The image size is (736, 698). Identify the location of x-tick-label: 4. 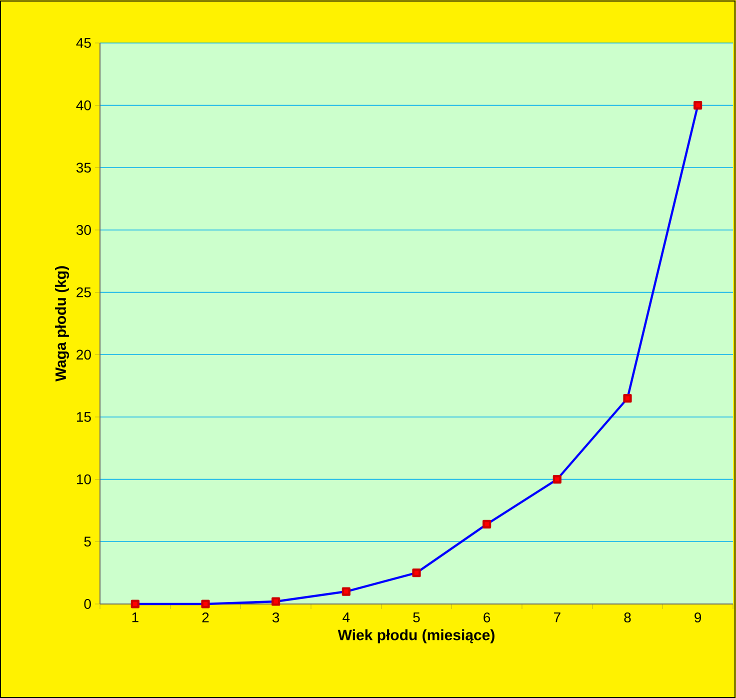
(346, 617).